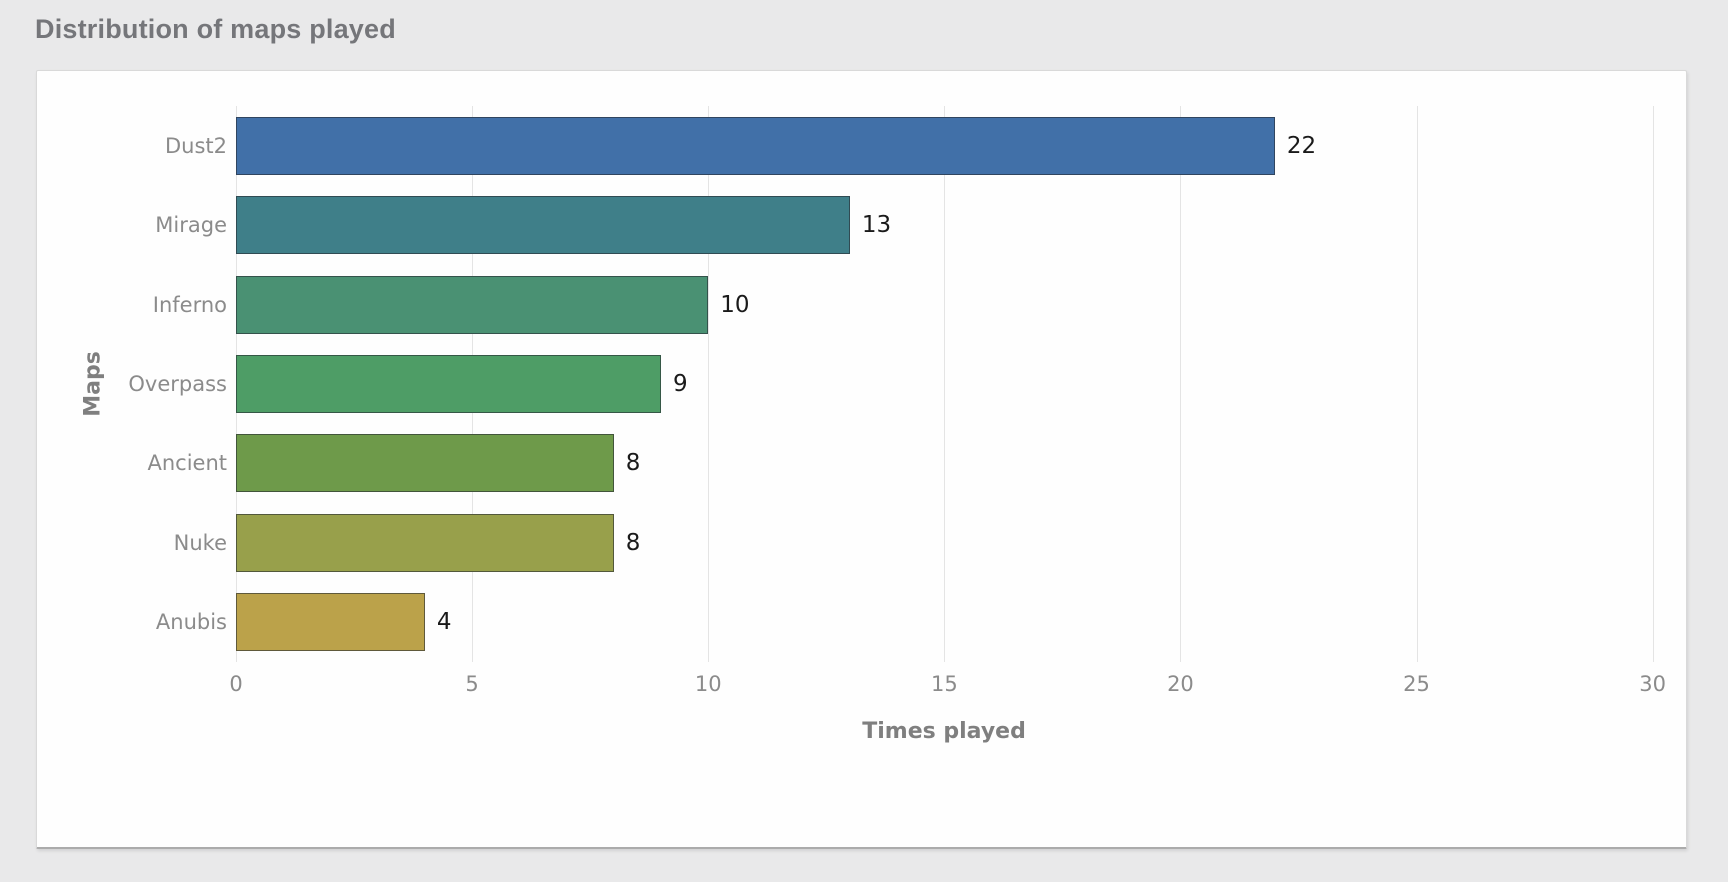  What do you see at coordinates (236, 684) in the screenshot?
I see `x-tick-label-0: 0` at bounding box center [236, 684].